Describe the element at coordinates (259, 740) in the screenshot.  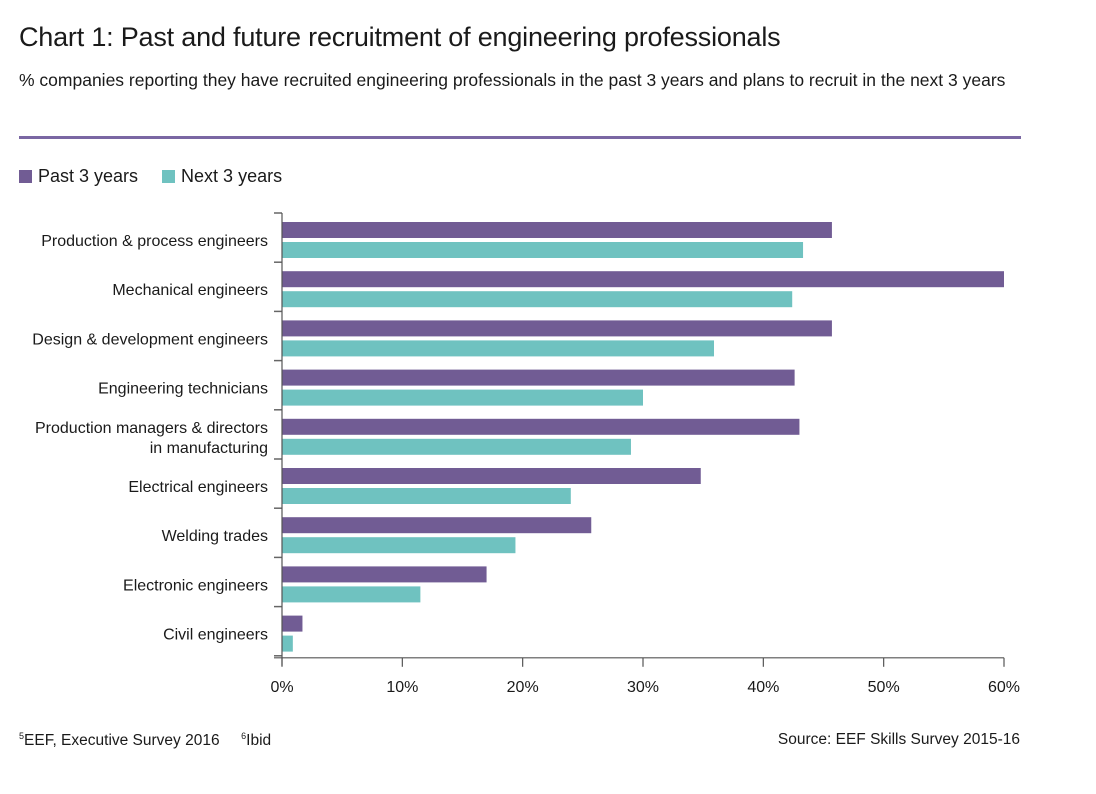
I see `footnote-text-6: Ibid` at that location.